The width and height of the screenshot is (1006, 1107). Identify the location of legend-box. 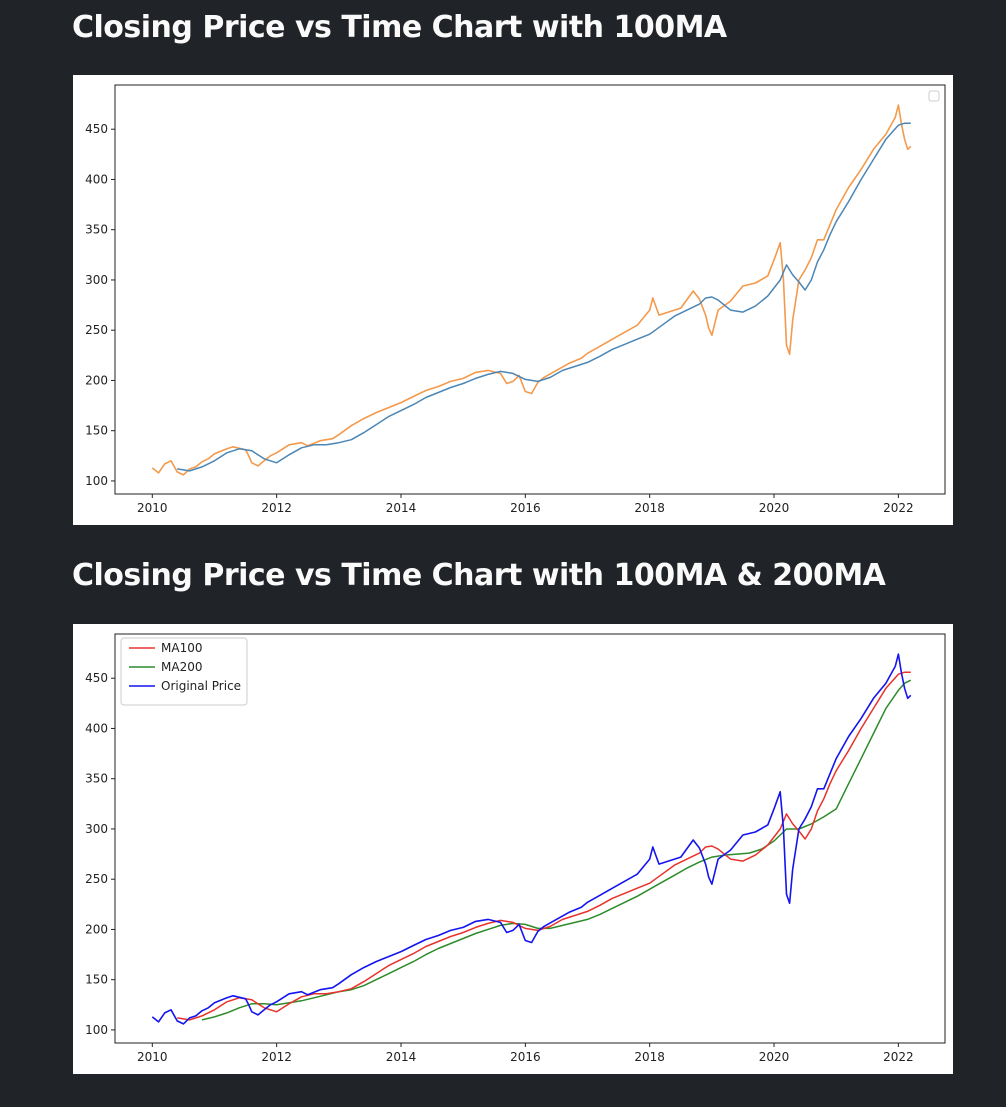
(184, 671).